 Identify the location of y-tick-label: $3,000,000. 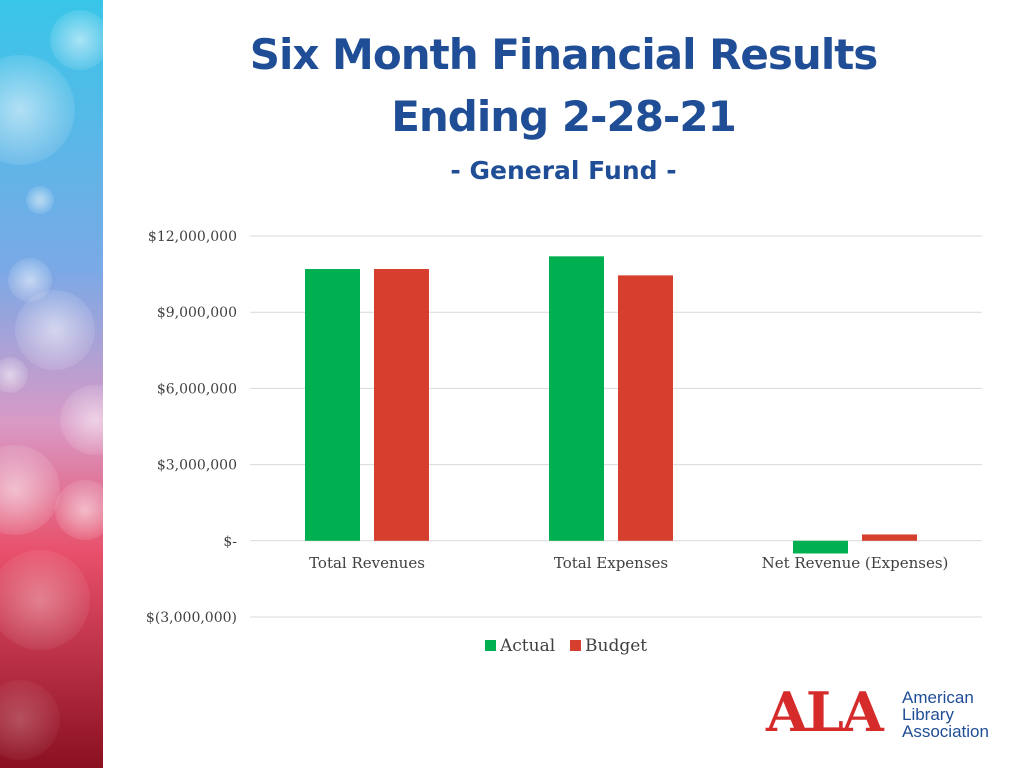
(197, 466).